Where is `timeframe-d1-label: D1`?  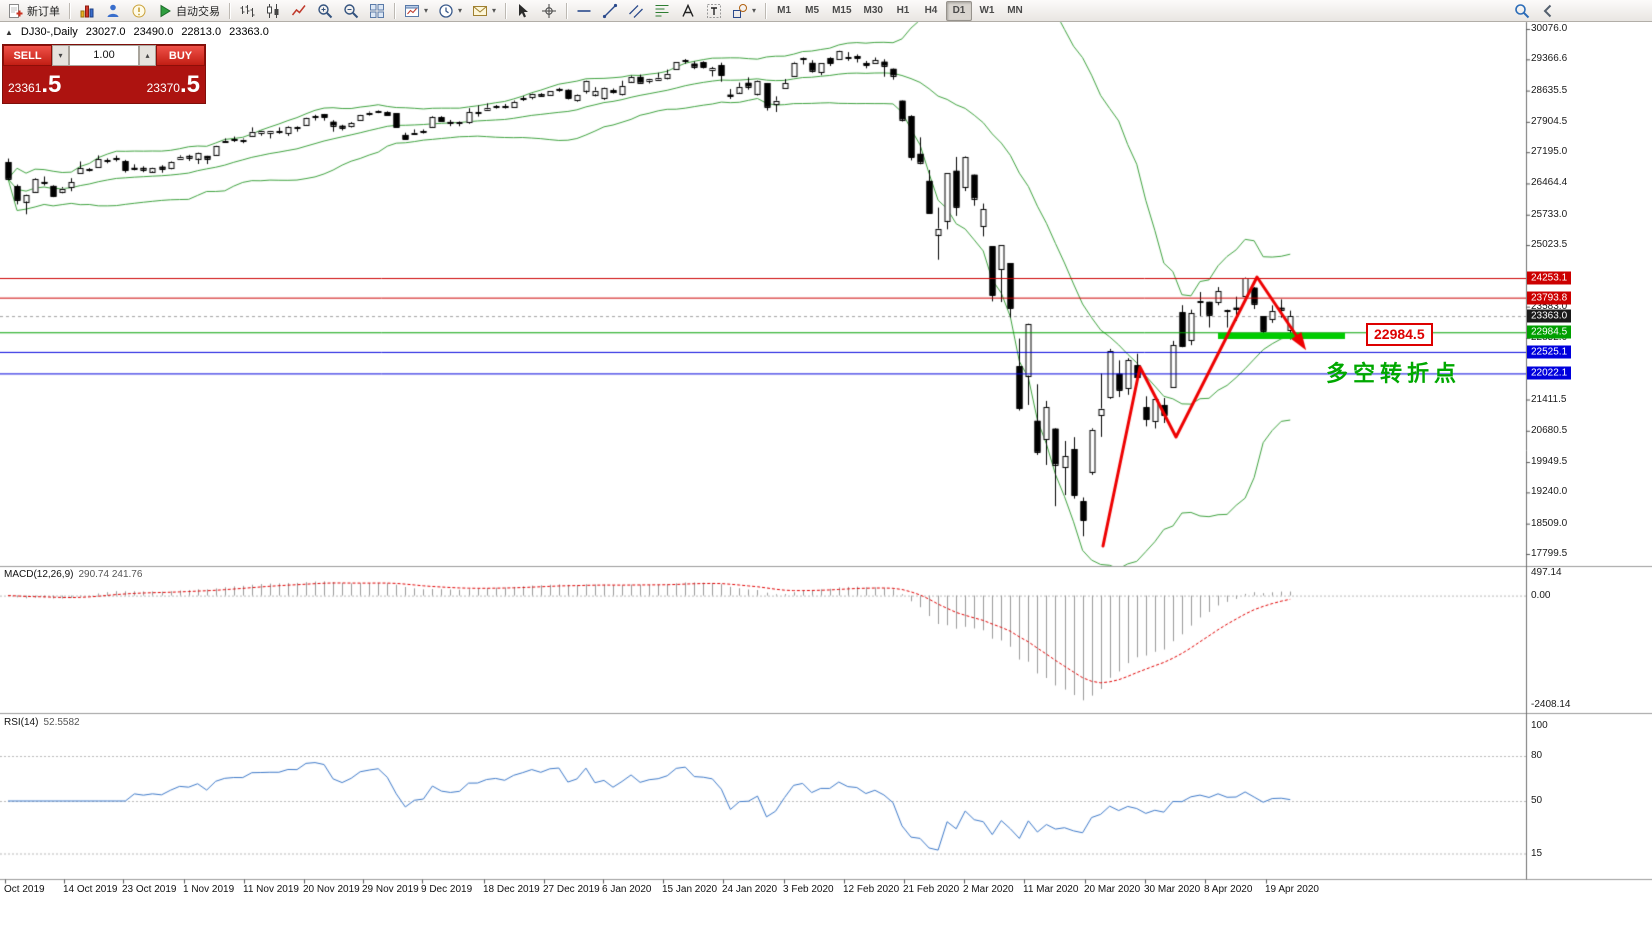
timeframe-d1-label: D1 is located at coordinates (959, 10).